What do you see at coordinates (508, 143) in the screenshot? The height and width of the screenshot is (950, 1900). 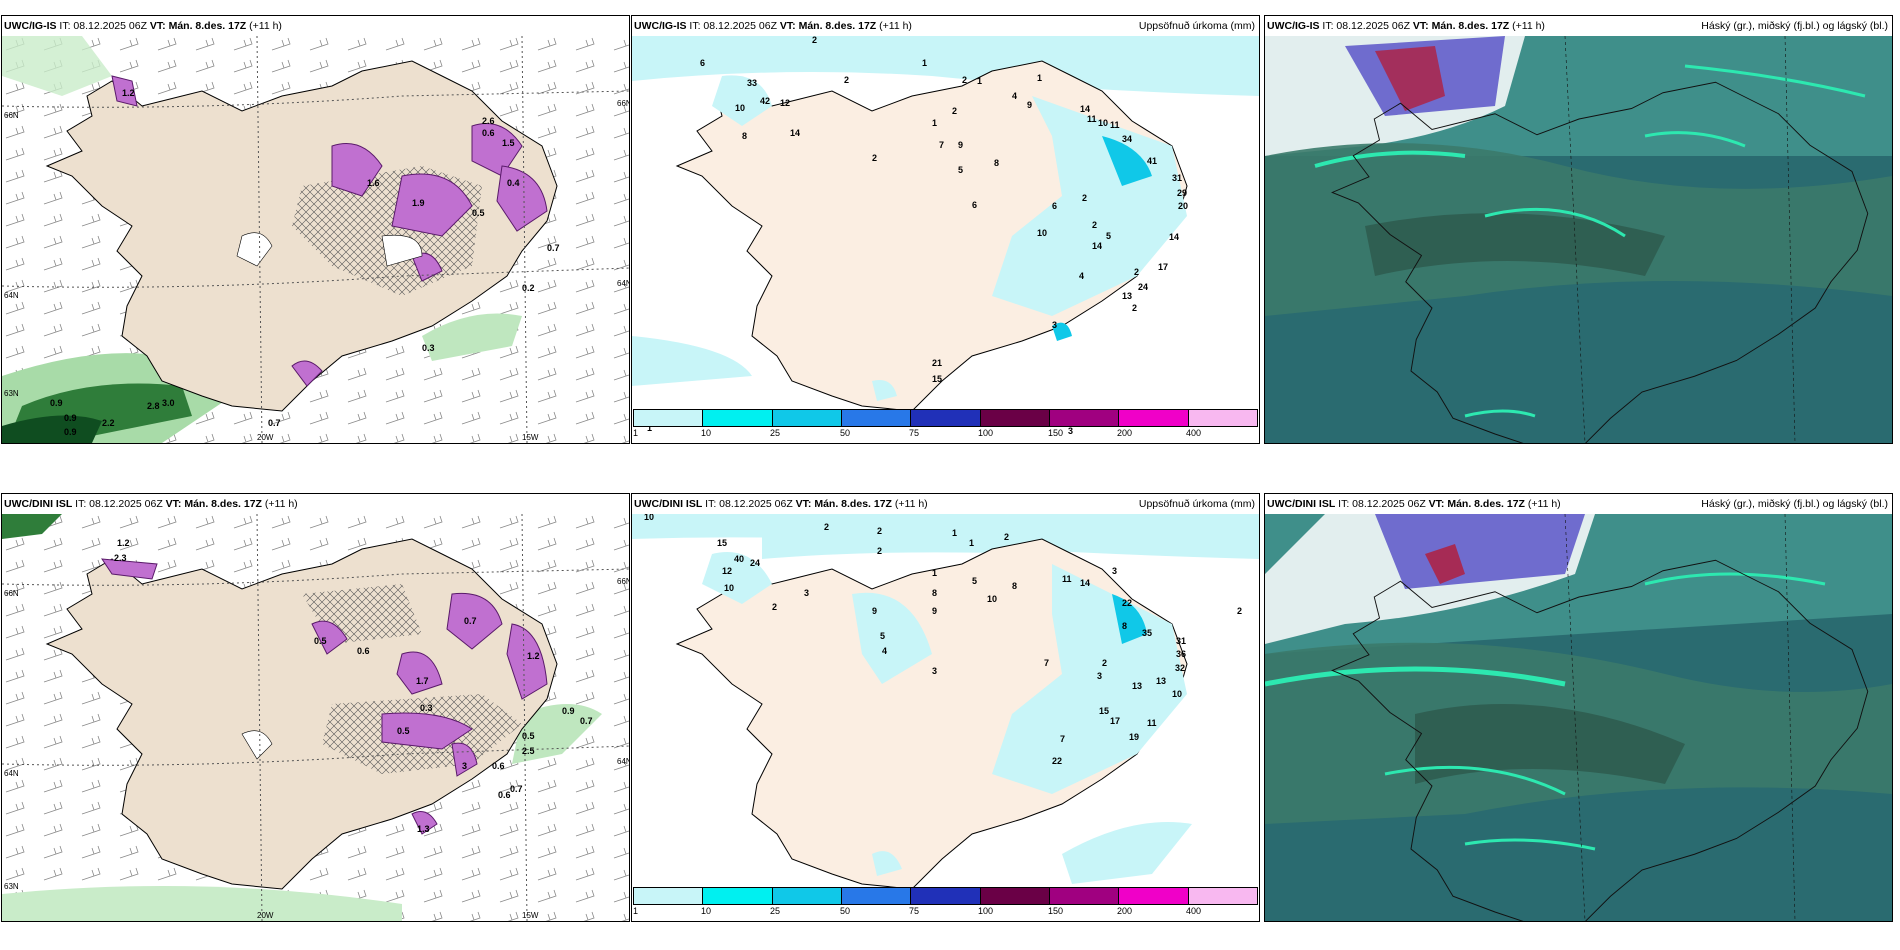 I see `snow-label: 1.5` at bounding box center [508, 143].